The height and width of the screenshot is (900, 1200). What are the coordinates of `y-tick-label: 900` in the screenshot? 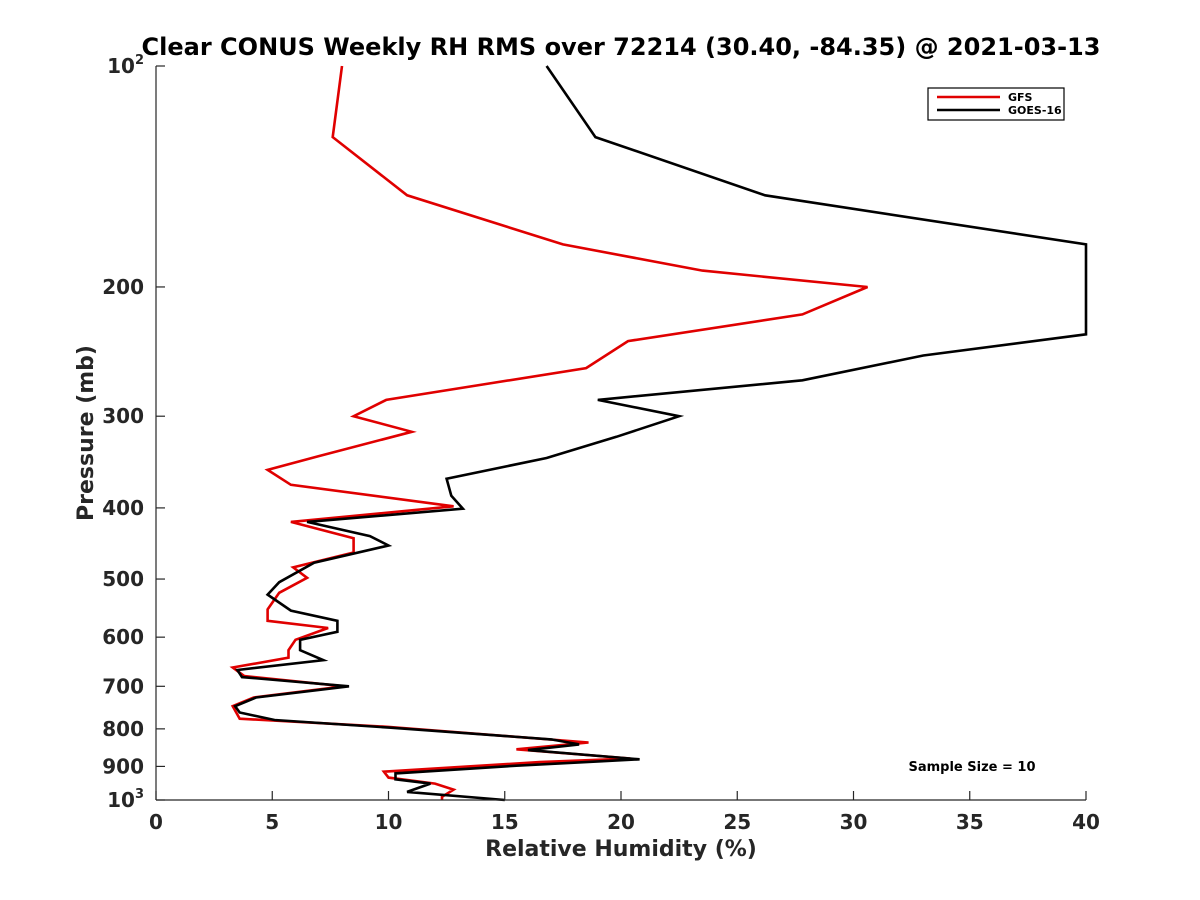 It's located at (123, 766).